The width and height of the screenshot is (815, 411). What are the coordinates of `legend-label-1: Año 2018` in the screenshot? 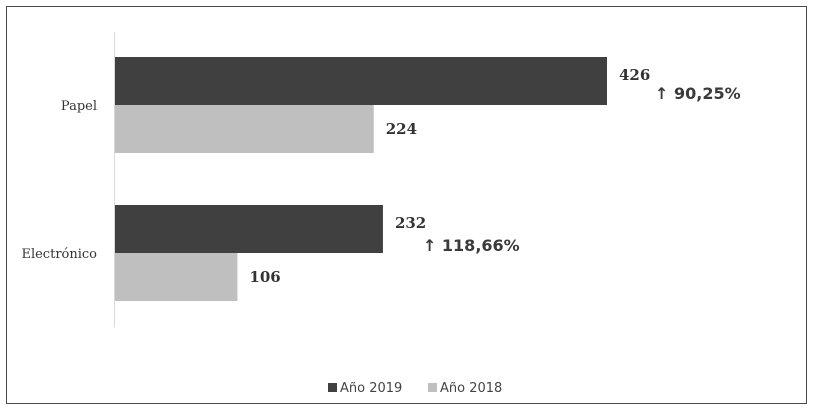 It's located at (471, 388).